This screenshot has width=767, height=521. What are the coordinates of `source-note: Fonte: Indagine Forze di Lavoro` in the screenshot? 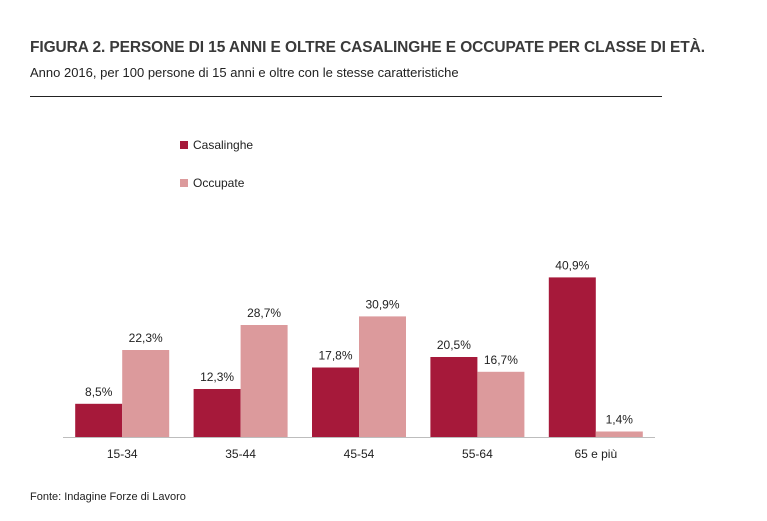 It's located at (108, 497).